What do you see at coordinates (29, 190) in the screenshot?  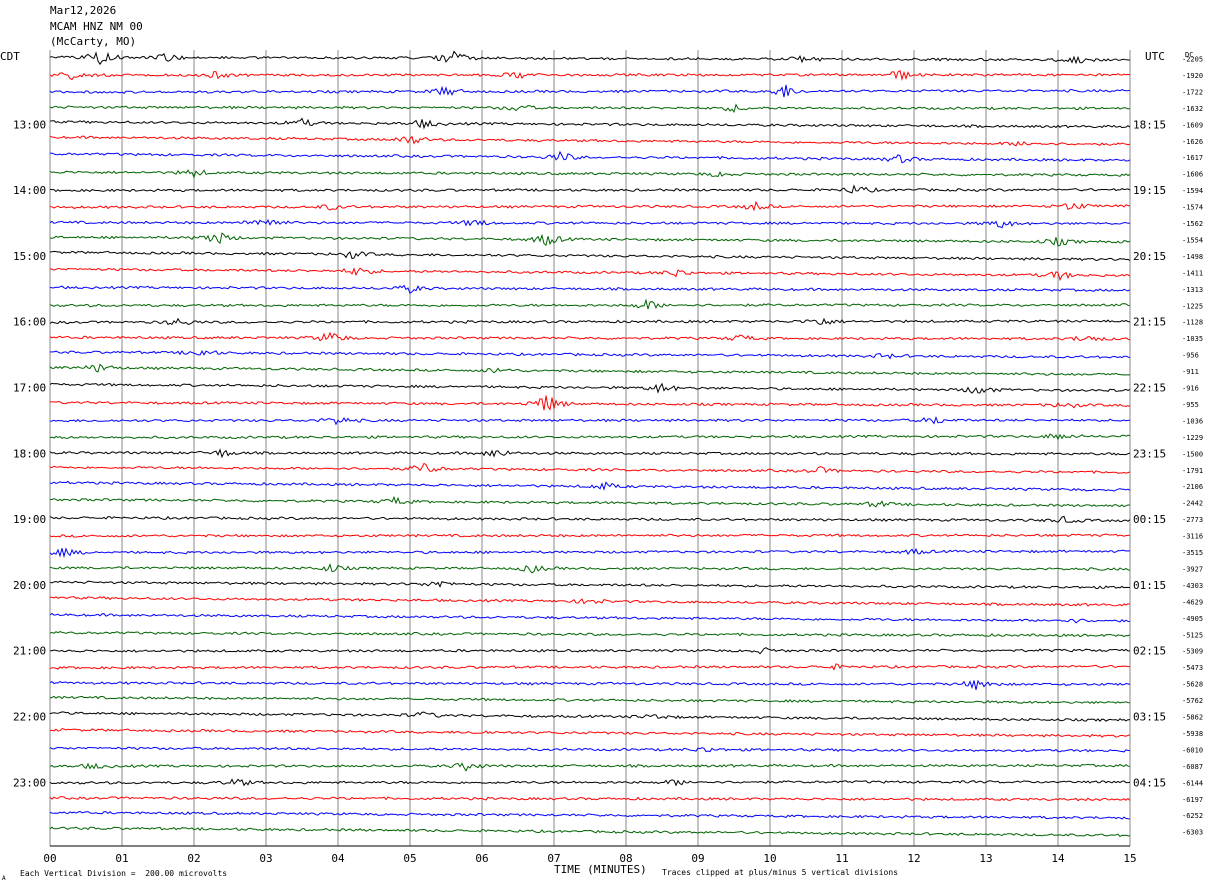 I see `cdt-time-label: 14:00` at bounding box center [29, 190].